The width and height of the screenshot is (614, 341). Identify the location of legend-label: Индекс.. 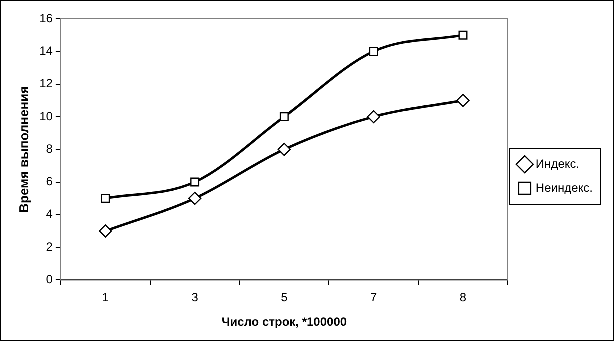
(558, 163).